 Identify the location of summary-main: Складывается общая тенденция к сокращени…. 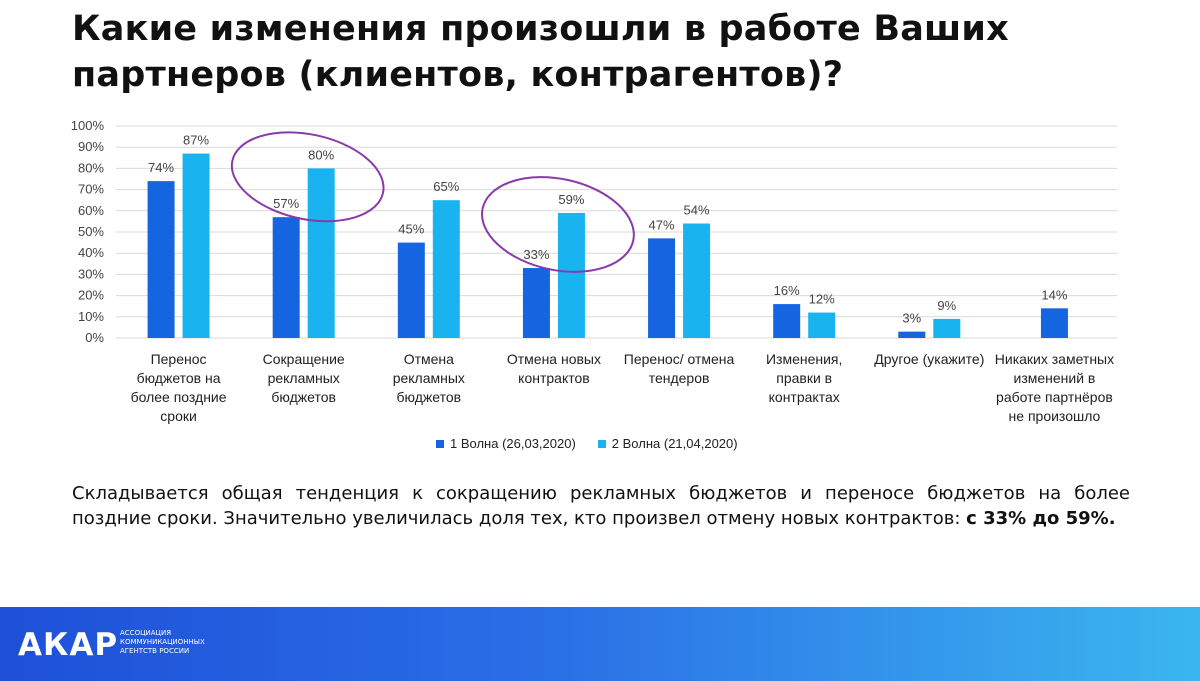
(601, 506).